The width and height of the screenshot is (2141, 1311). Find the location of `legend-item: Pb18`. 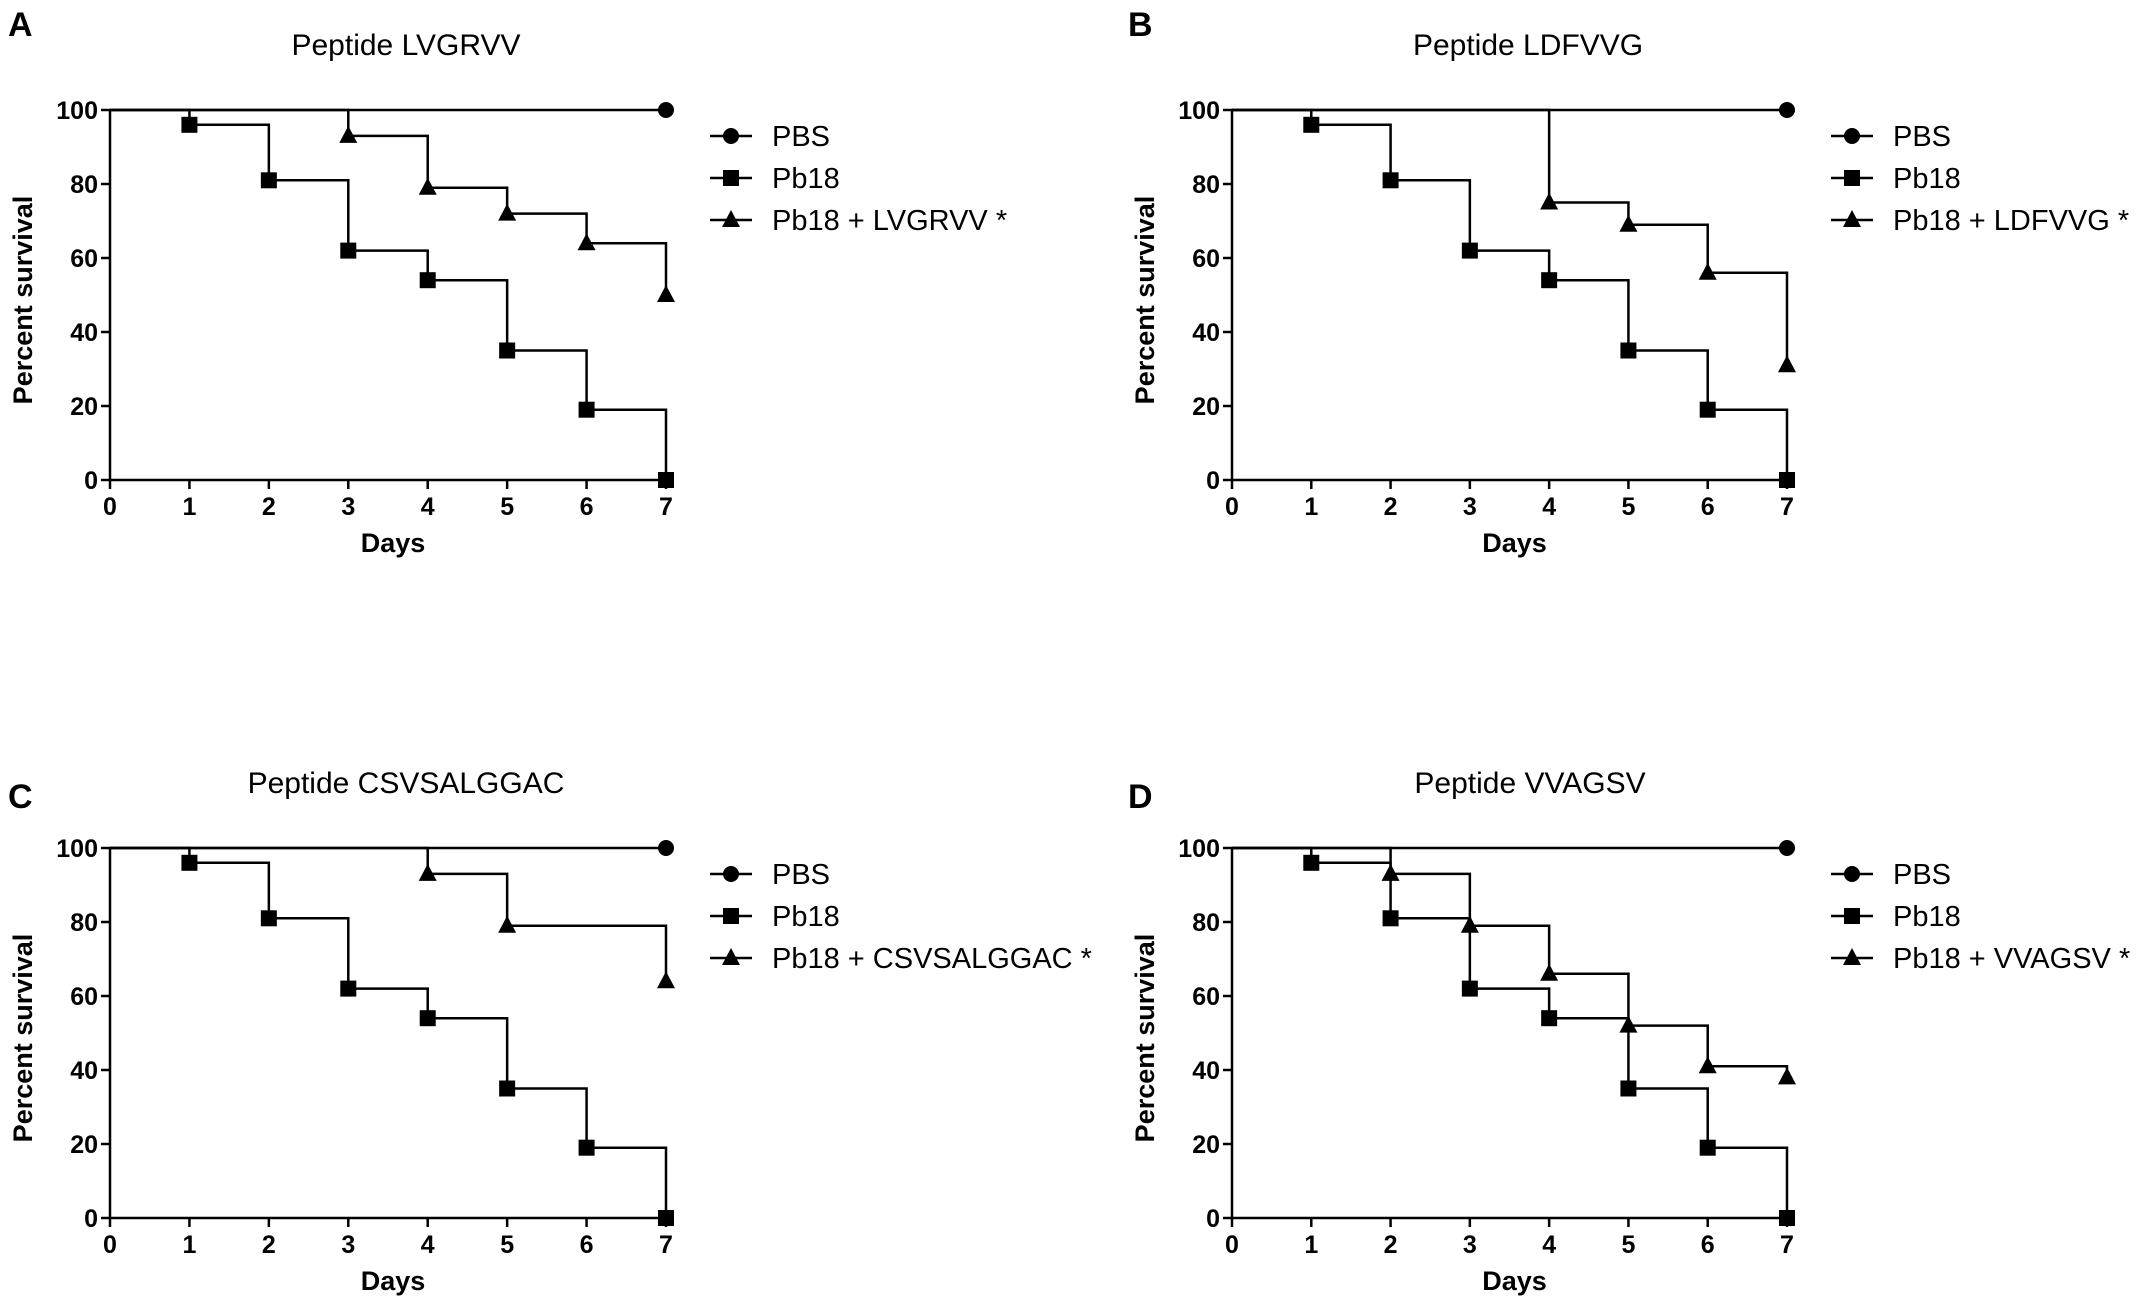

legend-item: Pb18 is located at coordinates (775, 917).